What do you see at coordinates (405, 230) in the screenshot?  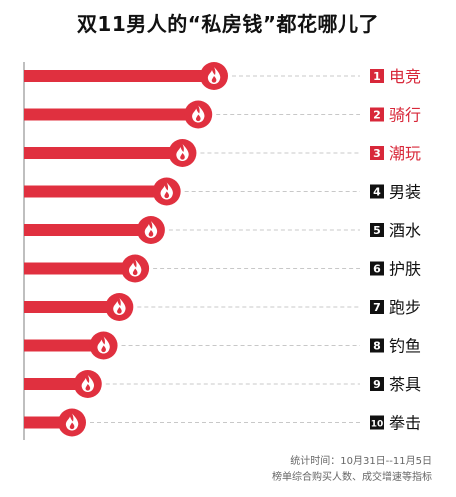 I see `category-label: 酒水` at bounding box center [405, 230].